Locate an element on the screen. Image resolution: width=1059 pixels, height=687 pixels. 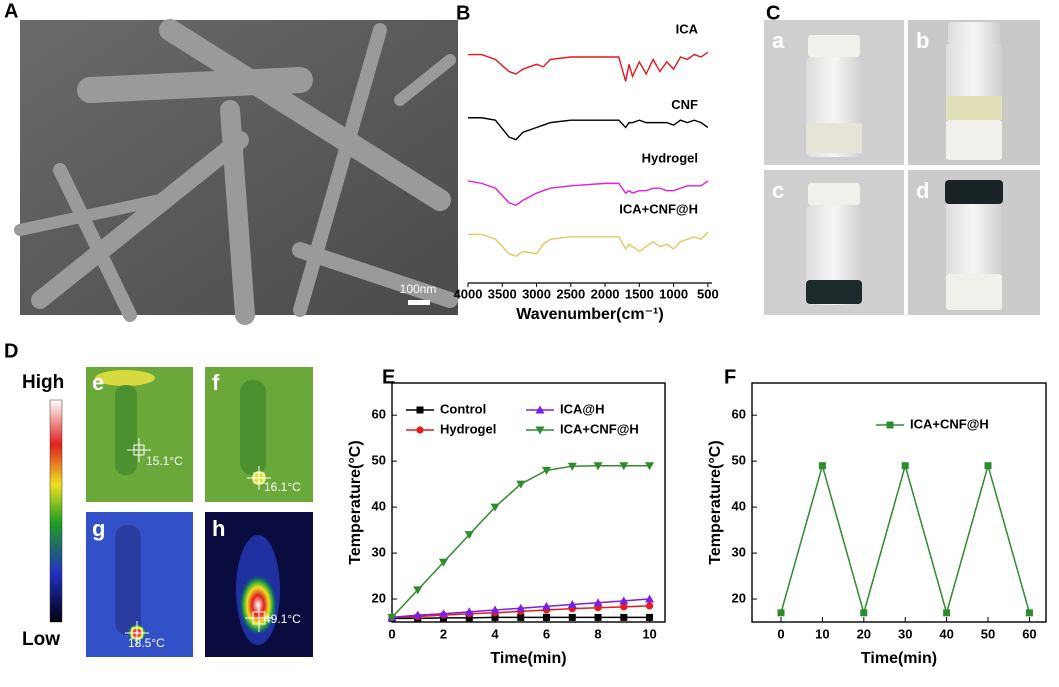
x-axis-label: Wavenumber(cm⁻¹) is located at coordinates (589, 314).